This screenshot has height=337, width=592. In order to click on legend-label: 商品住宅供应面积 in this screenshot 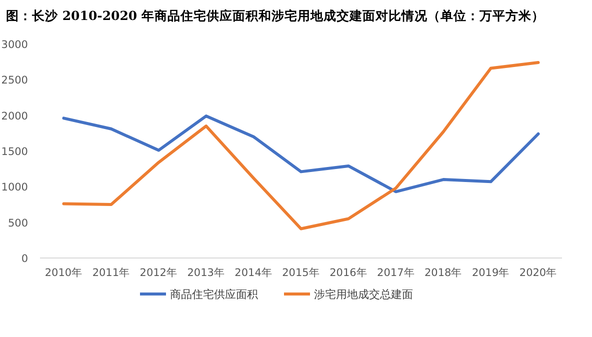, I will do `click(214, 294)`.